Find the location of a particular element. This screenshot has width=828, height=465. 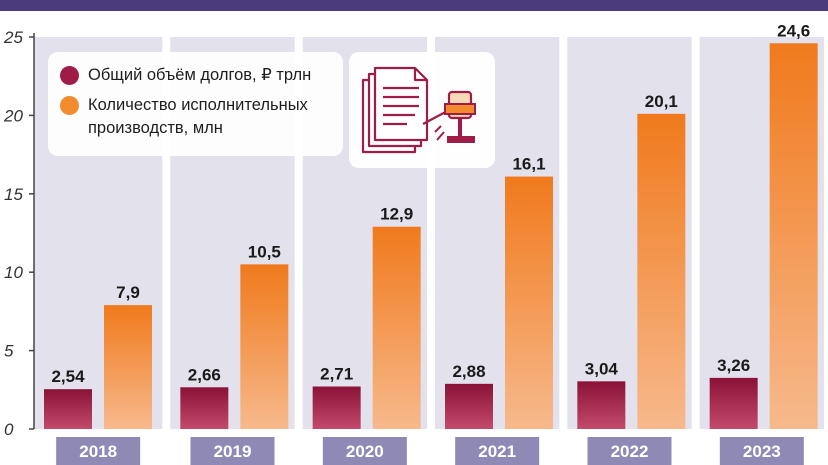

header-bar is located at coordinates (414, 5).